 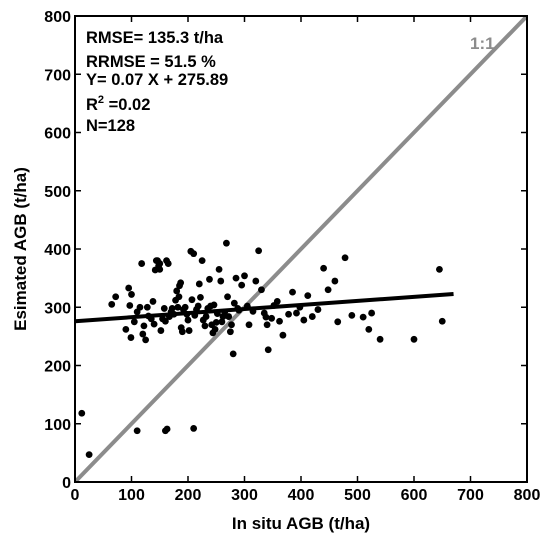 What do you see at coordinates (57, 250) in the screenshot?
I see `y-tick-label: 400` at bounding box center [57, 250].